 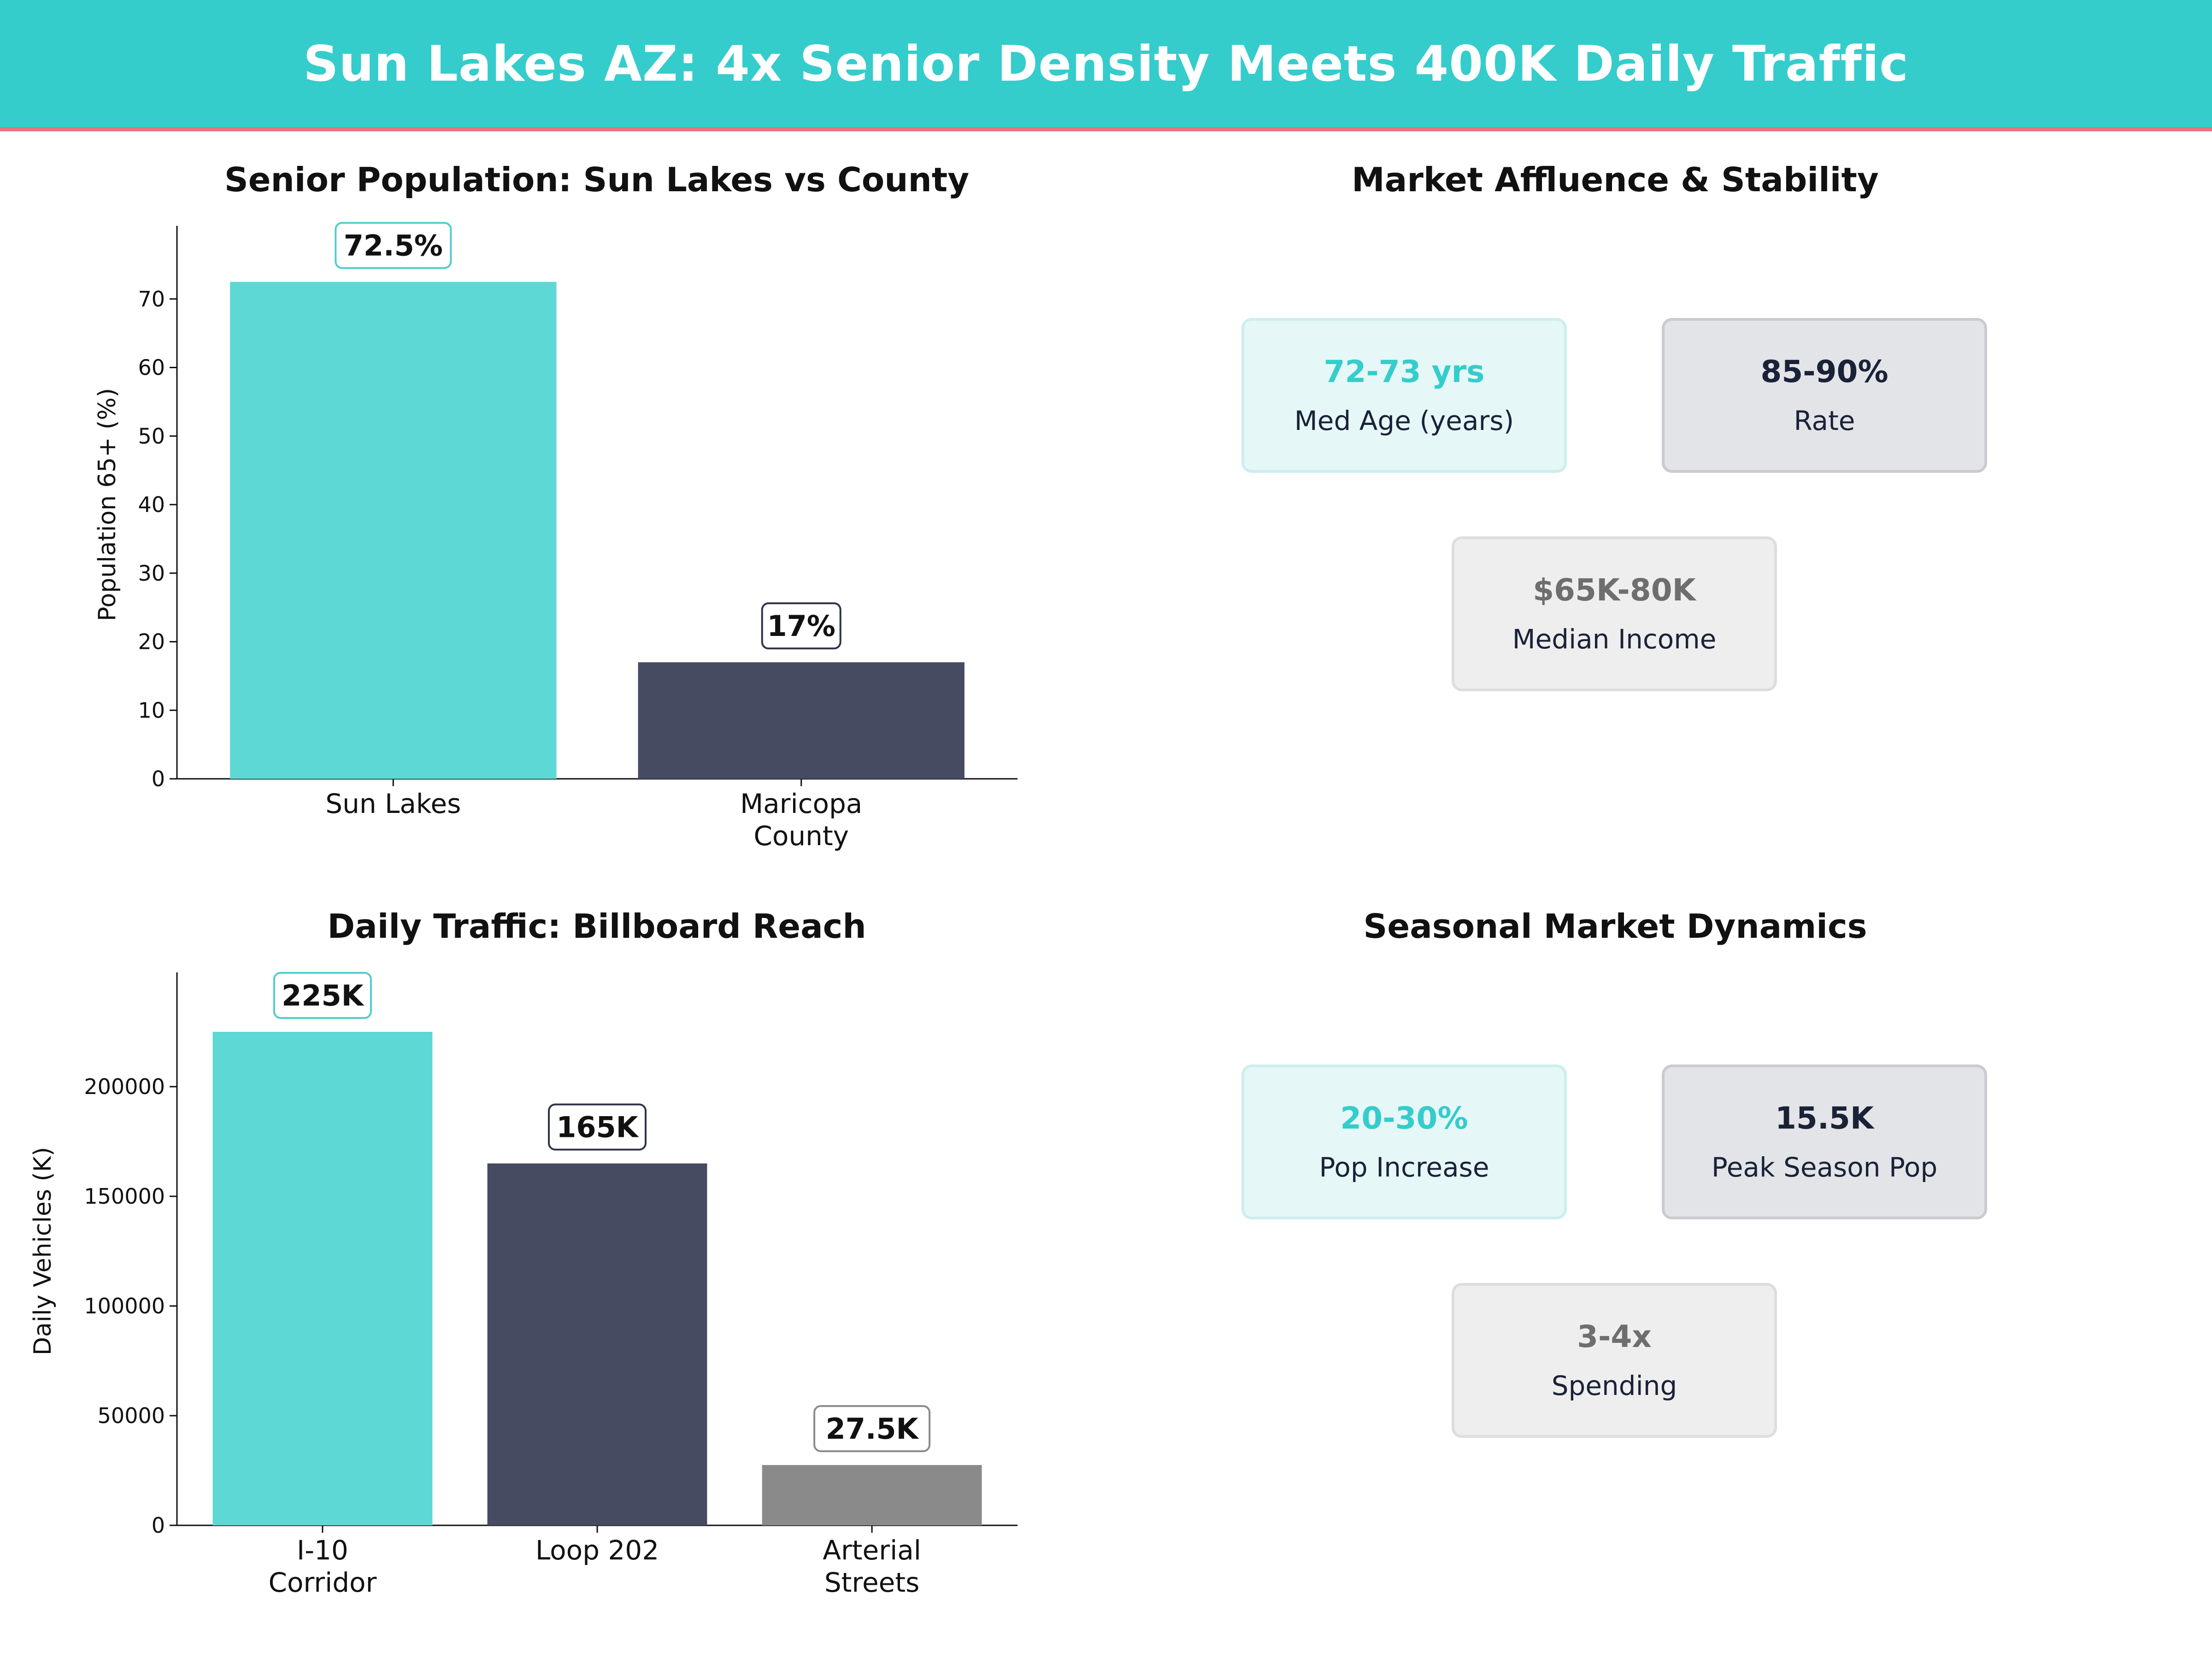 What do you see at coordinates (1615, 179) in the screenshot?
I see `affluence-panel-title: Market Affluence & Stability` at bounding box center [1615, 179].